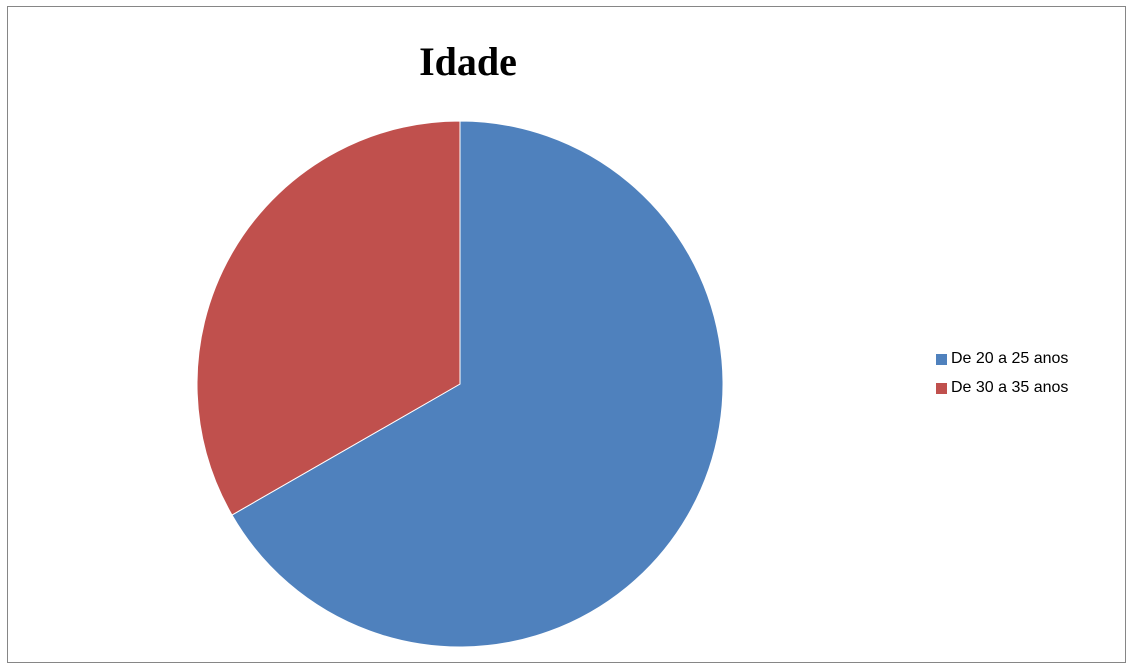 The width and height of the screenshot is (1133, 670). Describe the element at coordinates (1010, 358) in the screenshot. I see `legend-label-0: De 20 a 25 anos` at that location.